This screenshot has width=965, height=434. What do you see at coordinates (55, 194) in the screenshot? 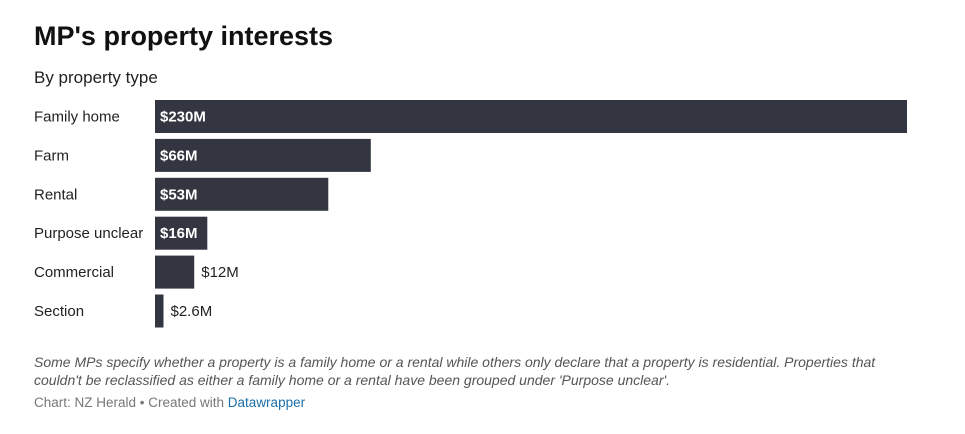
I see `category-label: Rental` at bounding box center [55, 194].